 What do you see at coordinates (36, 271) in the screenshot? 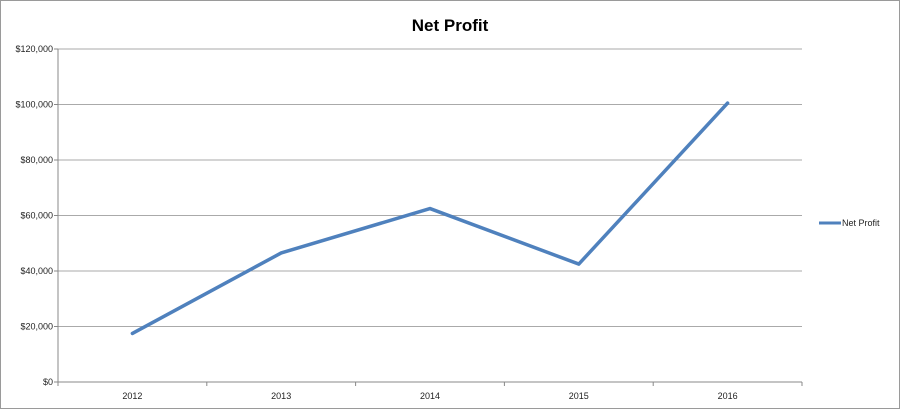
I see `y-tick-label: $40,000` at bounding box center [36, 271].